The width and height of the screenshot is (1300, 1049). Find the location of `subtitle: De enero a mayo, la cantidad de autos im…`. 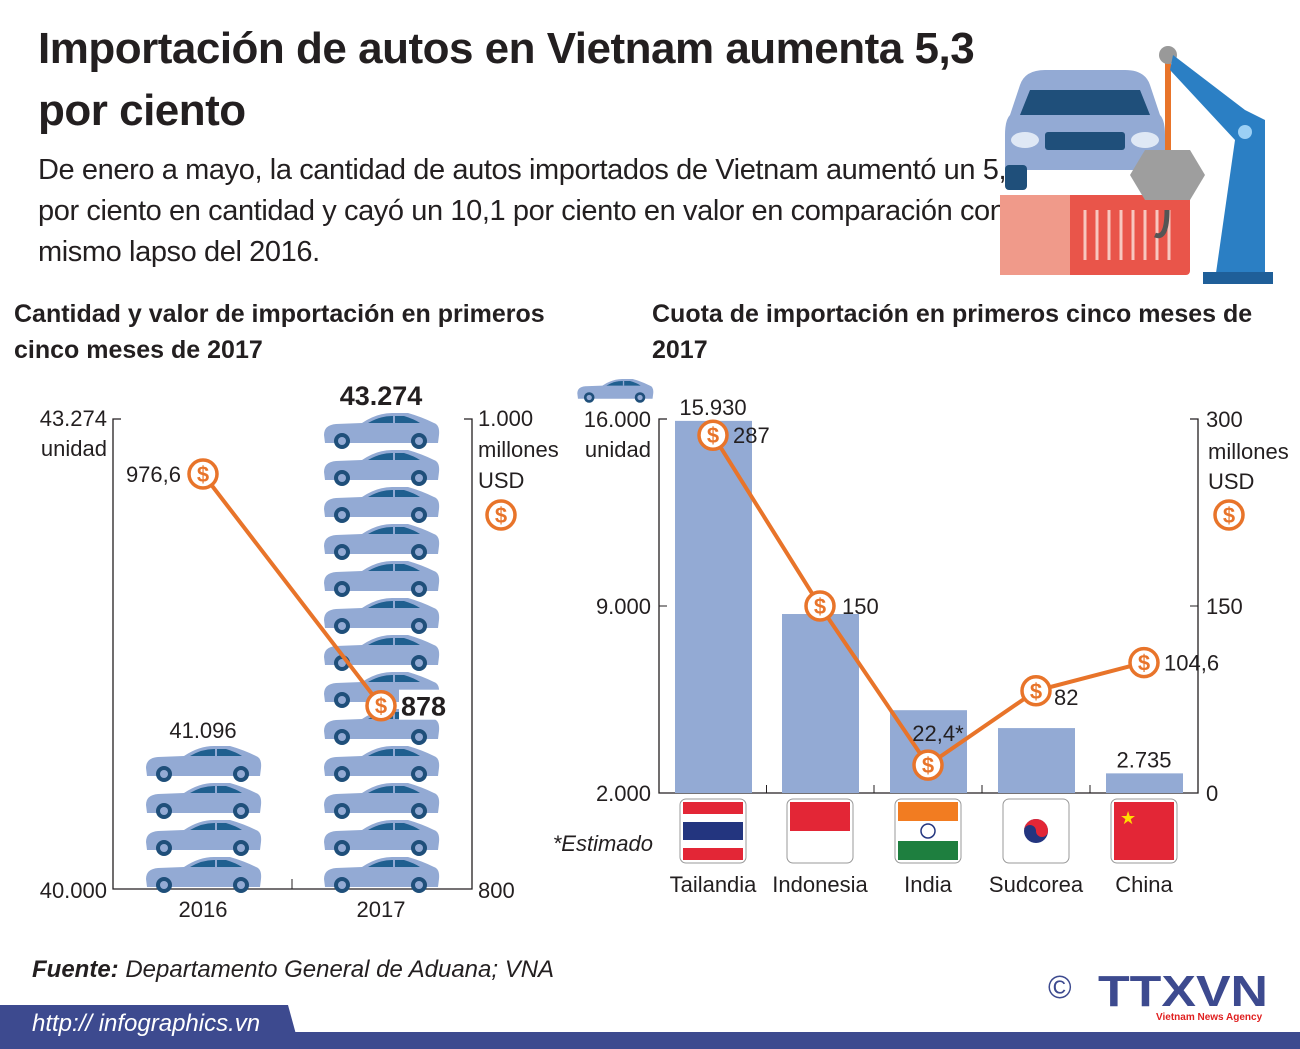

subtitle: De enero a mayo, la cantidad de autos im… is located at coordinates (536, 211).